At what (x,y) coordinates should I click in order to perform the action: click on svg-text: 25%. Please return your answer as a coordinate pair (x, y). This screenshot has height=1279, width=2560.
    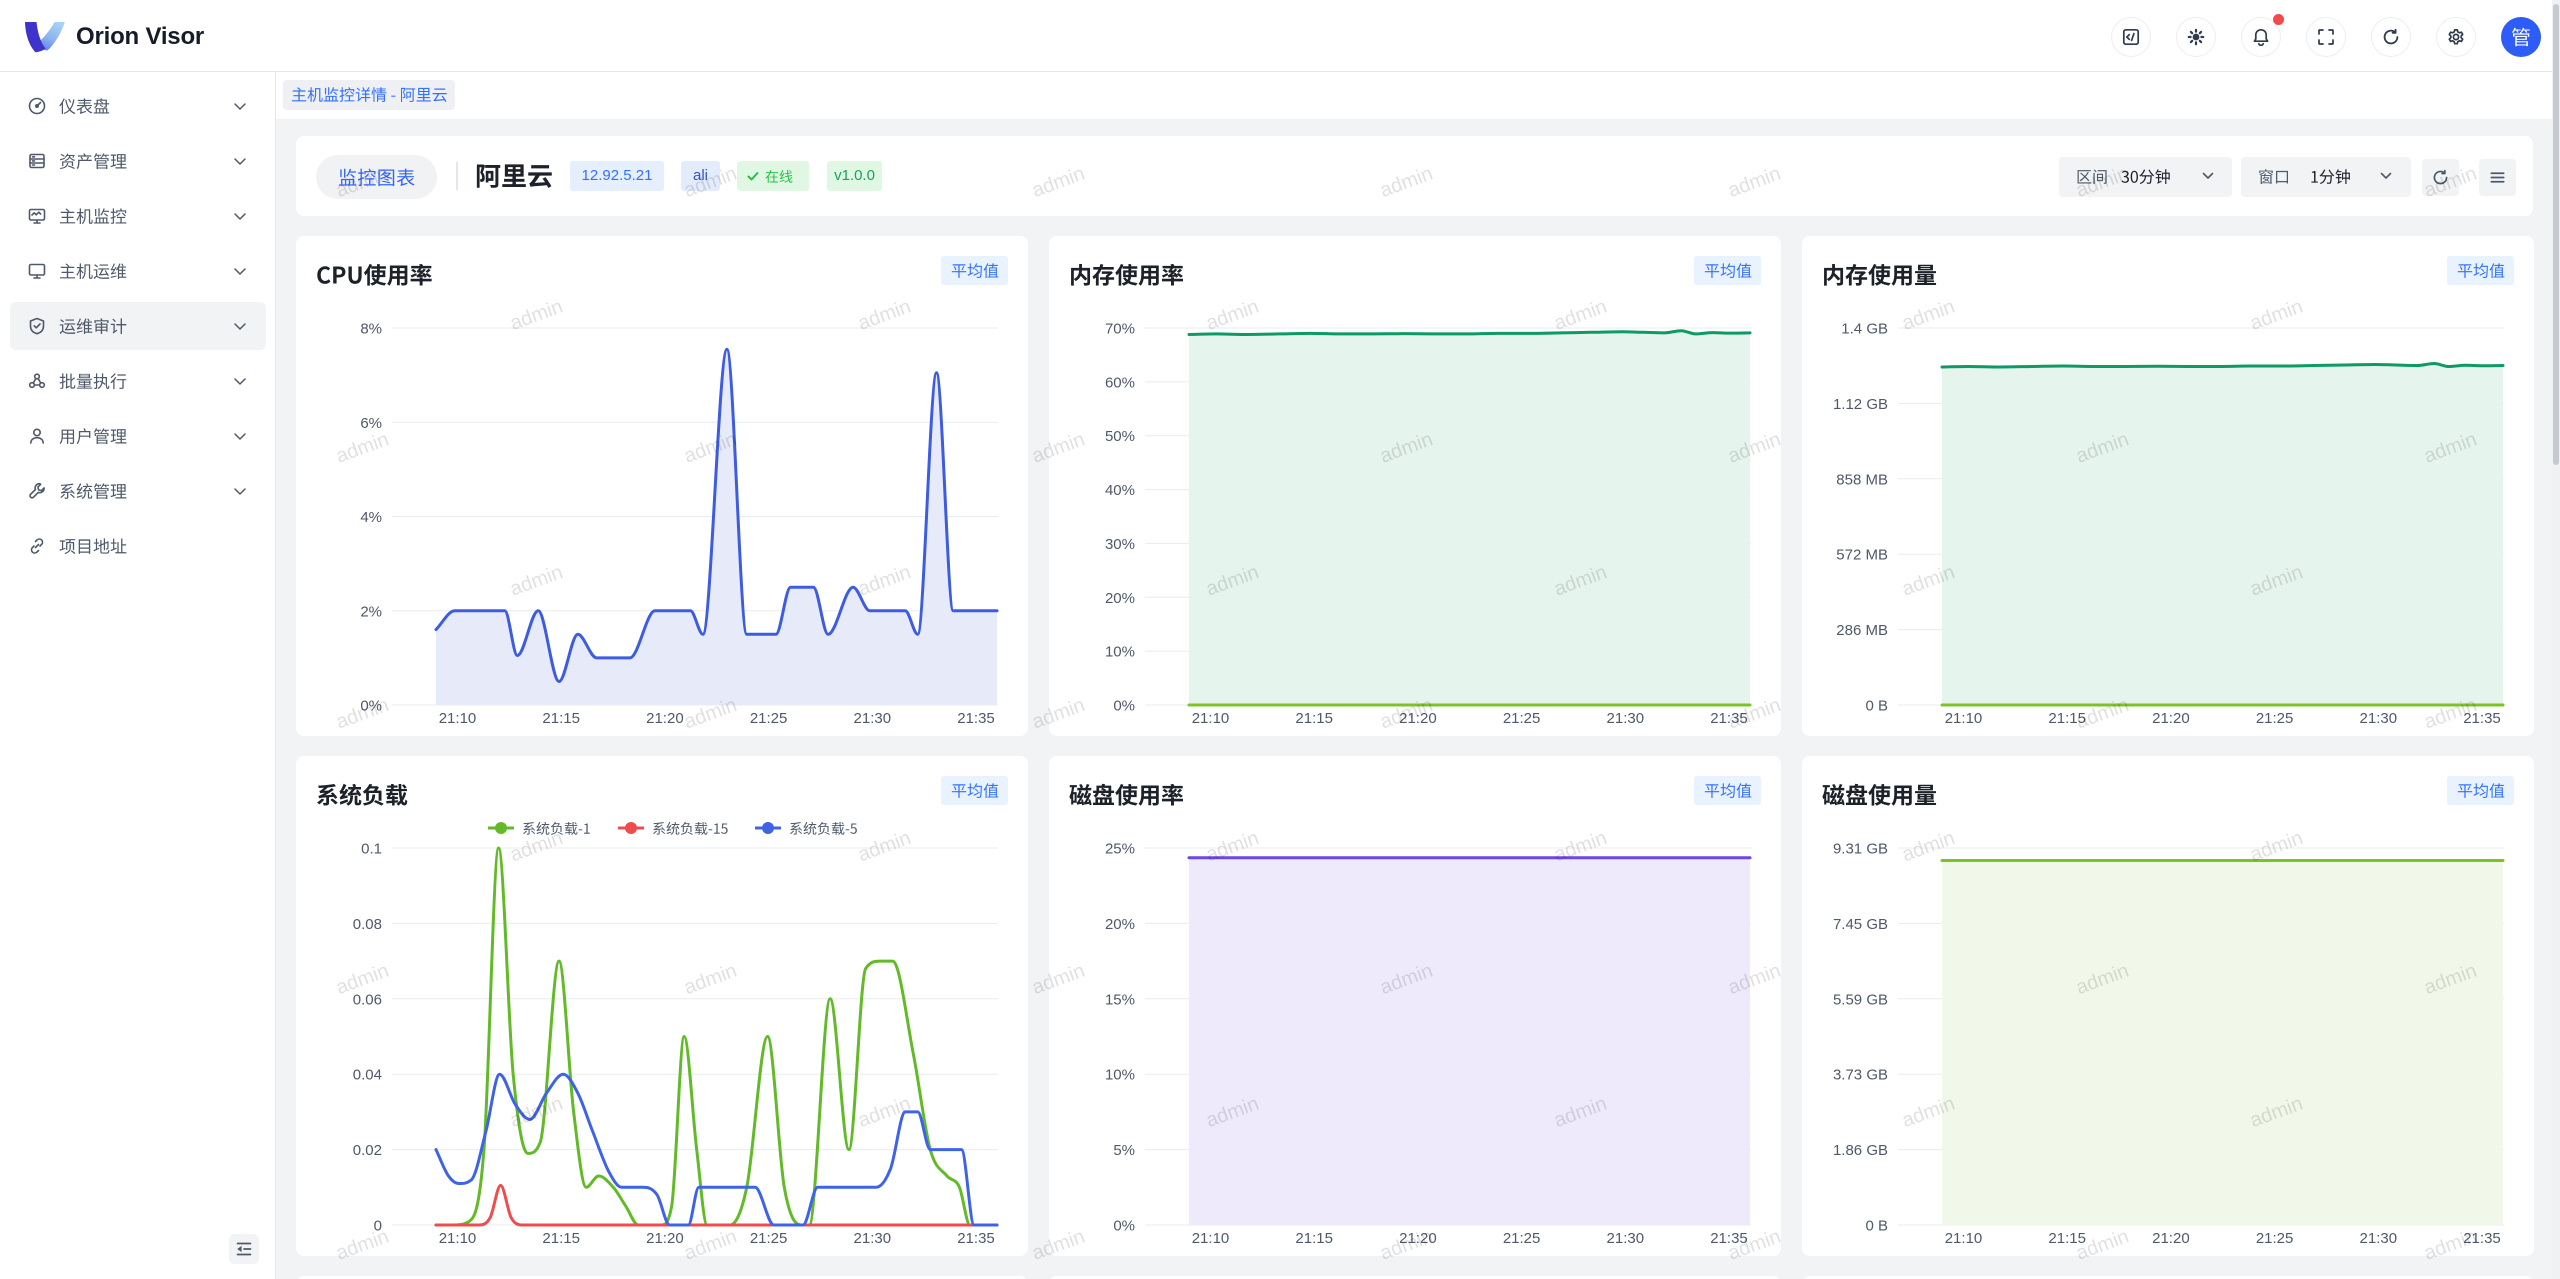
    Looking at the image, I should click on (1120, 849).